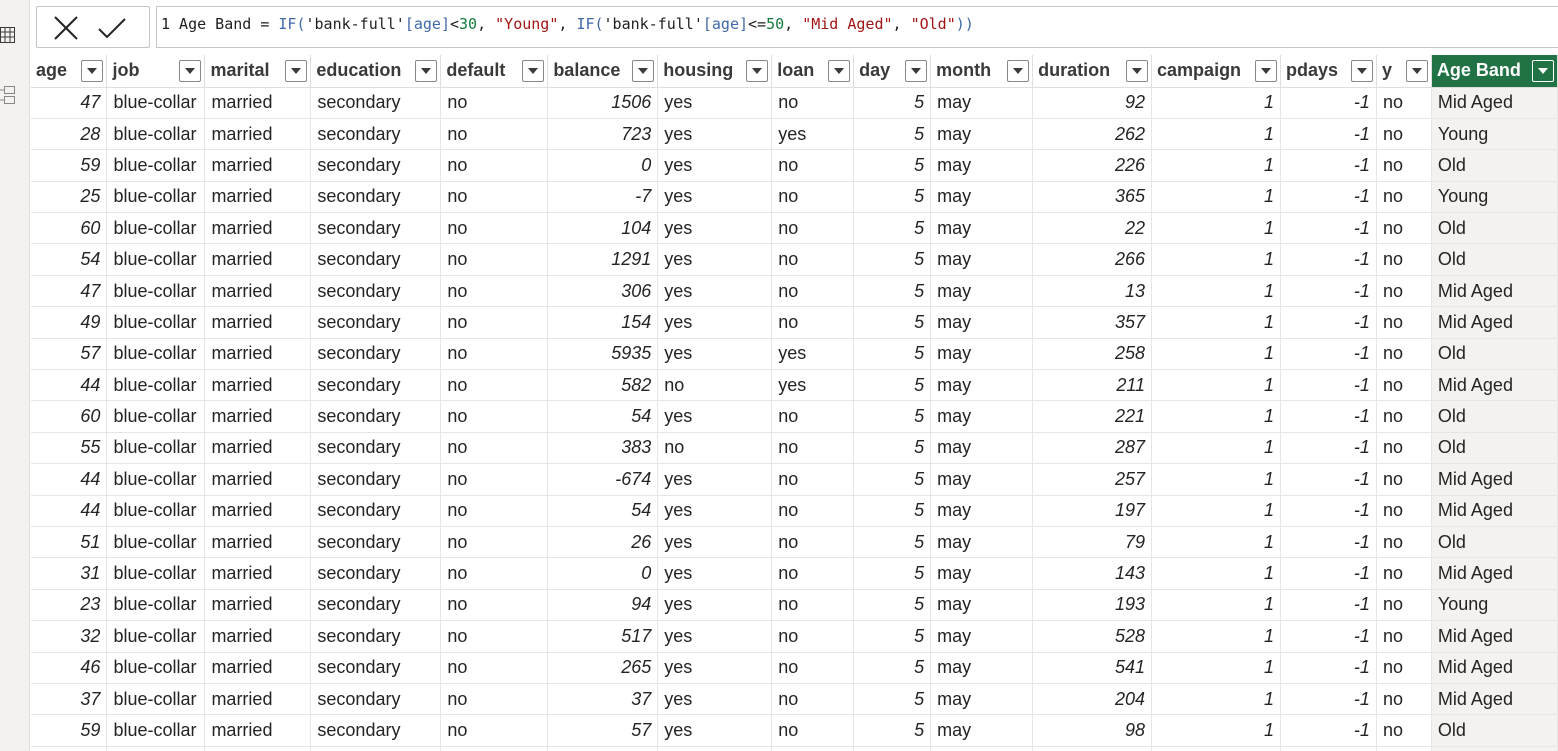  What do you see at coordinates (69, 668) in the screenshot?
I see `cell-age: 46` at bounding box center [69, 668].